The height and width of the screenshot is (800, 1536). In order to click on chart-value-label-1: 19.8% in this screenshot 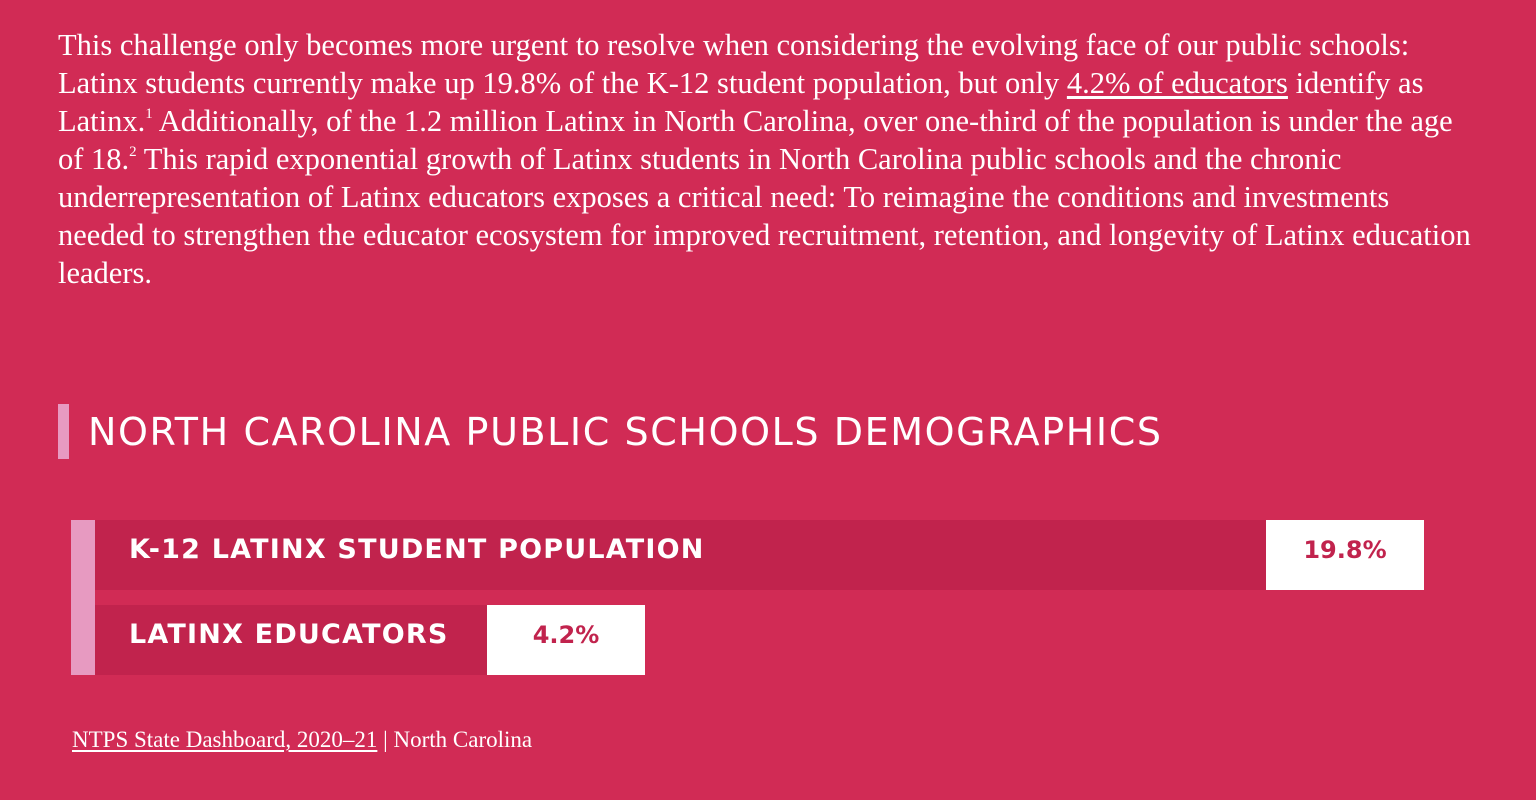, I will do `click(1345, 555)`.